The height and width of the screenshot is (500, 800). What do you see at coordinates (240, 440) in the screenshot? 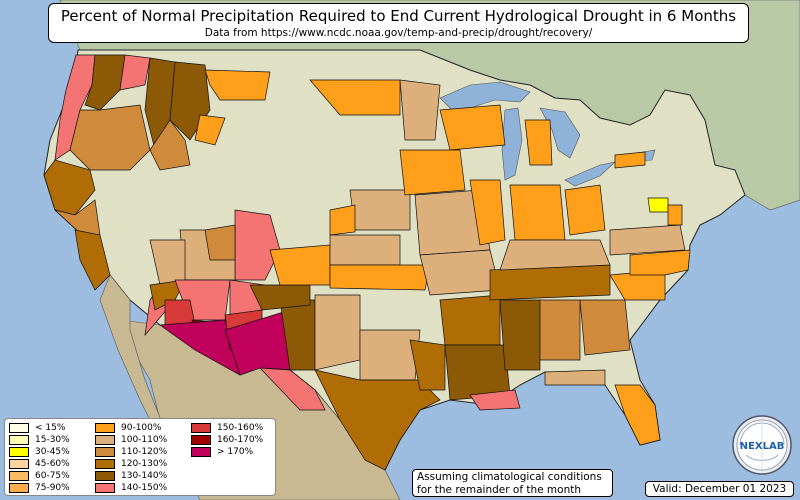
I see `legend-label: 160-170%` at bounding box center [240, 440].